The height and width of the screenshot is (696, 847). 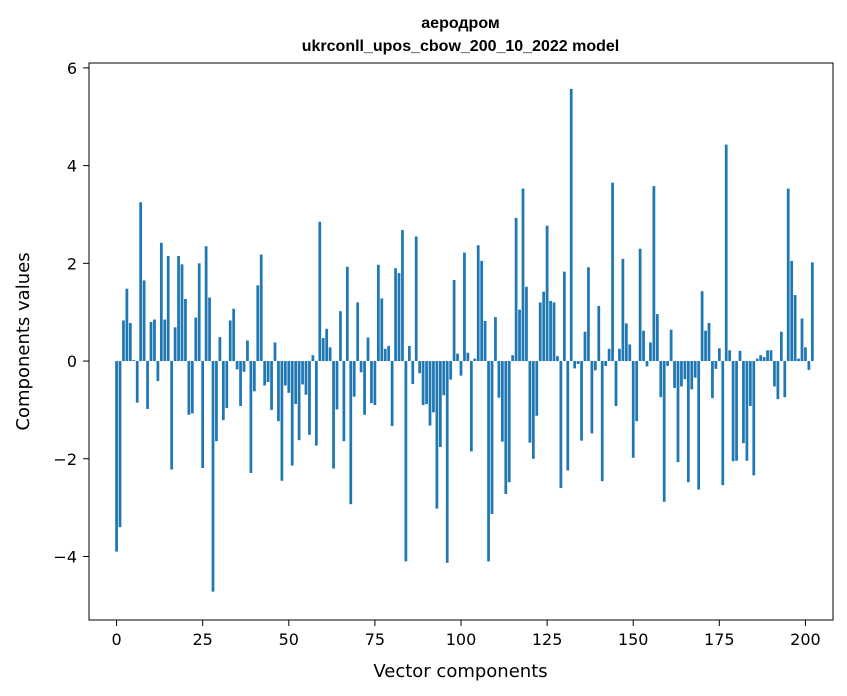 I want to click on y-axis-ticks: −4 −2 0 2 4 6, so click(x=71, y=312).